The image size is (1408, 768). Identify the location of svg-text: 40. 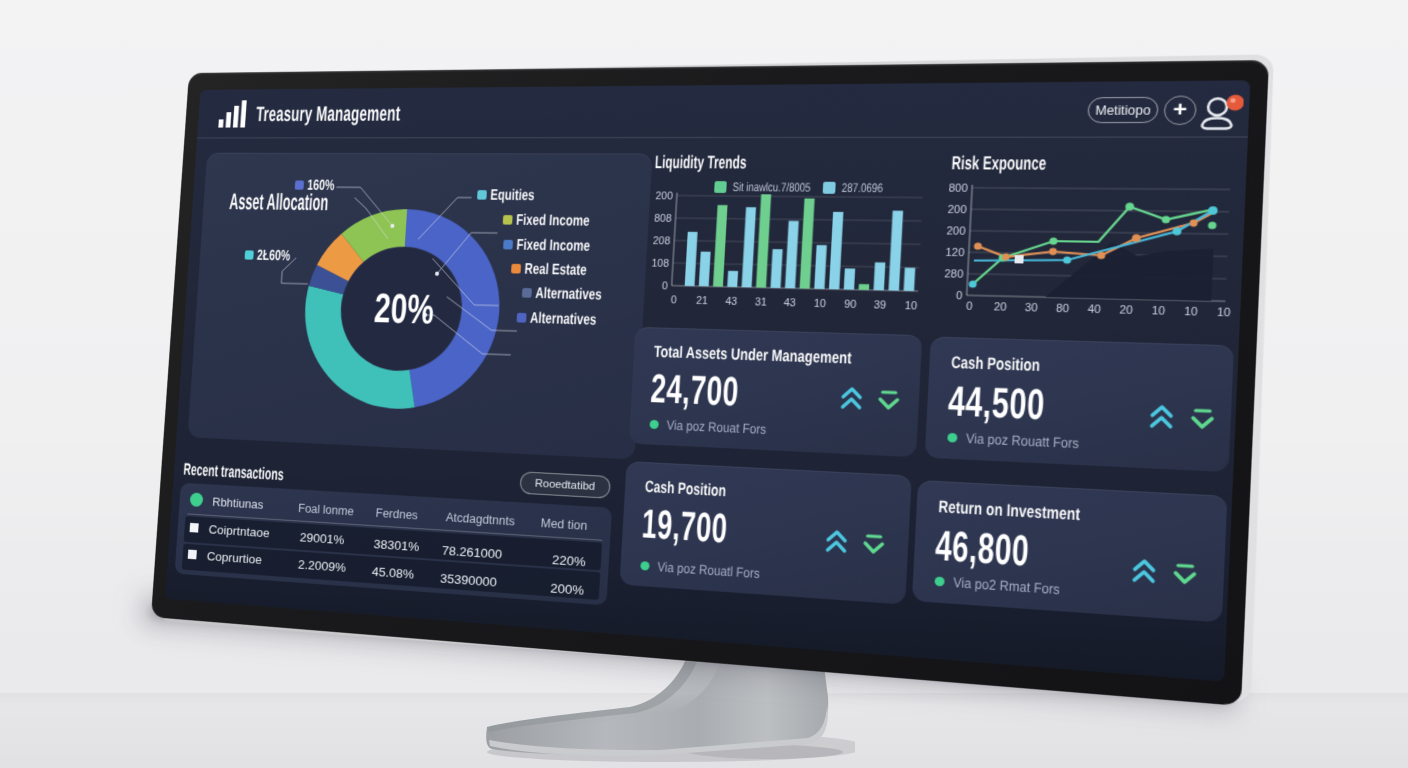
(1094, 309).